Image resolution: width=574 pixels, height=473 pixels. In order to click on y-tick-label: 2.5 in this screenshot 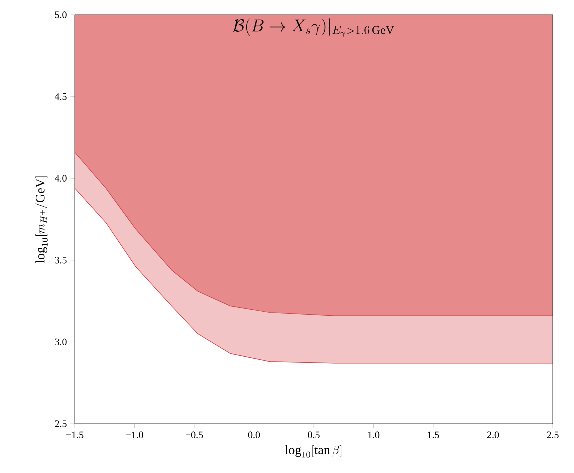, I will do `click(61, 424)`.